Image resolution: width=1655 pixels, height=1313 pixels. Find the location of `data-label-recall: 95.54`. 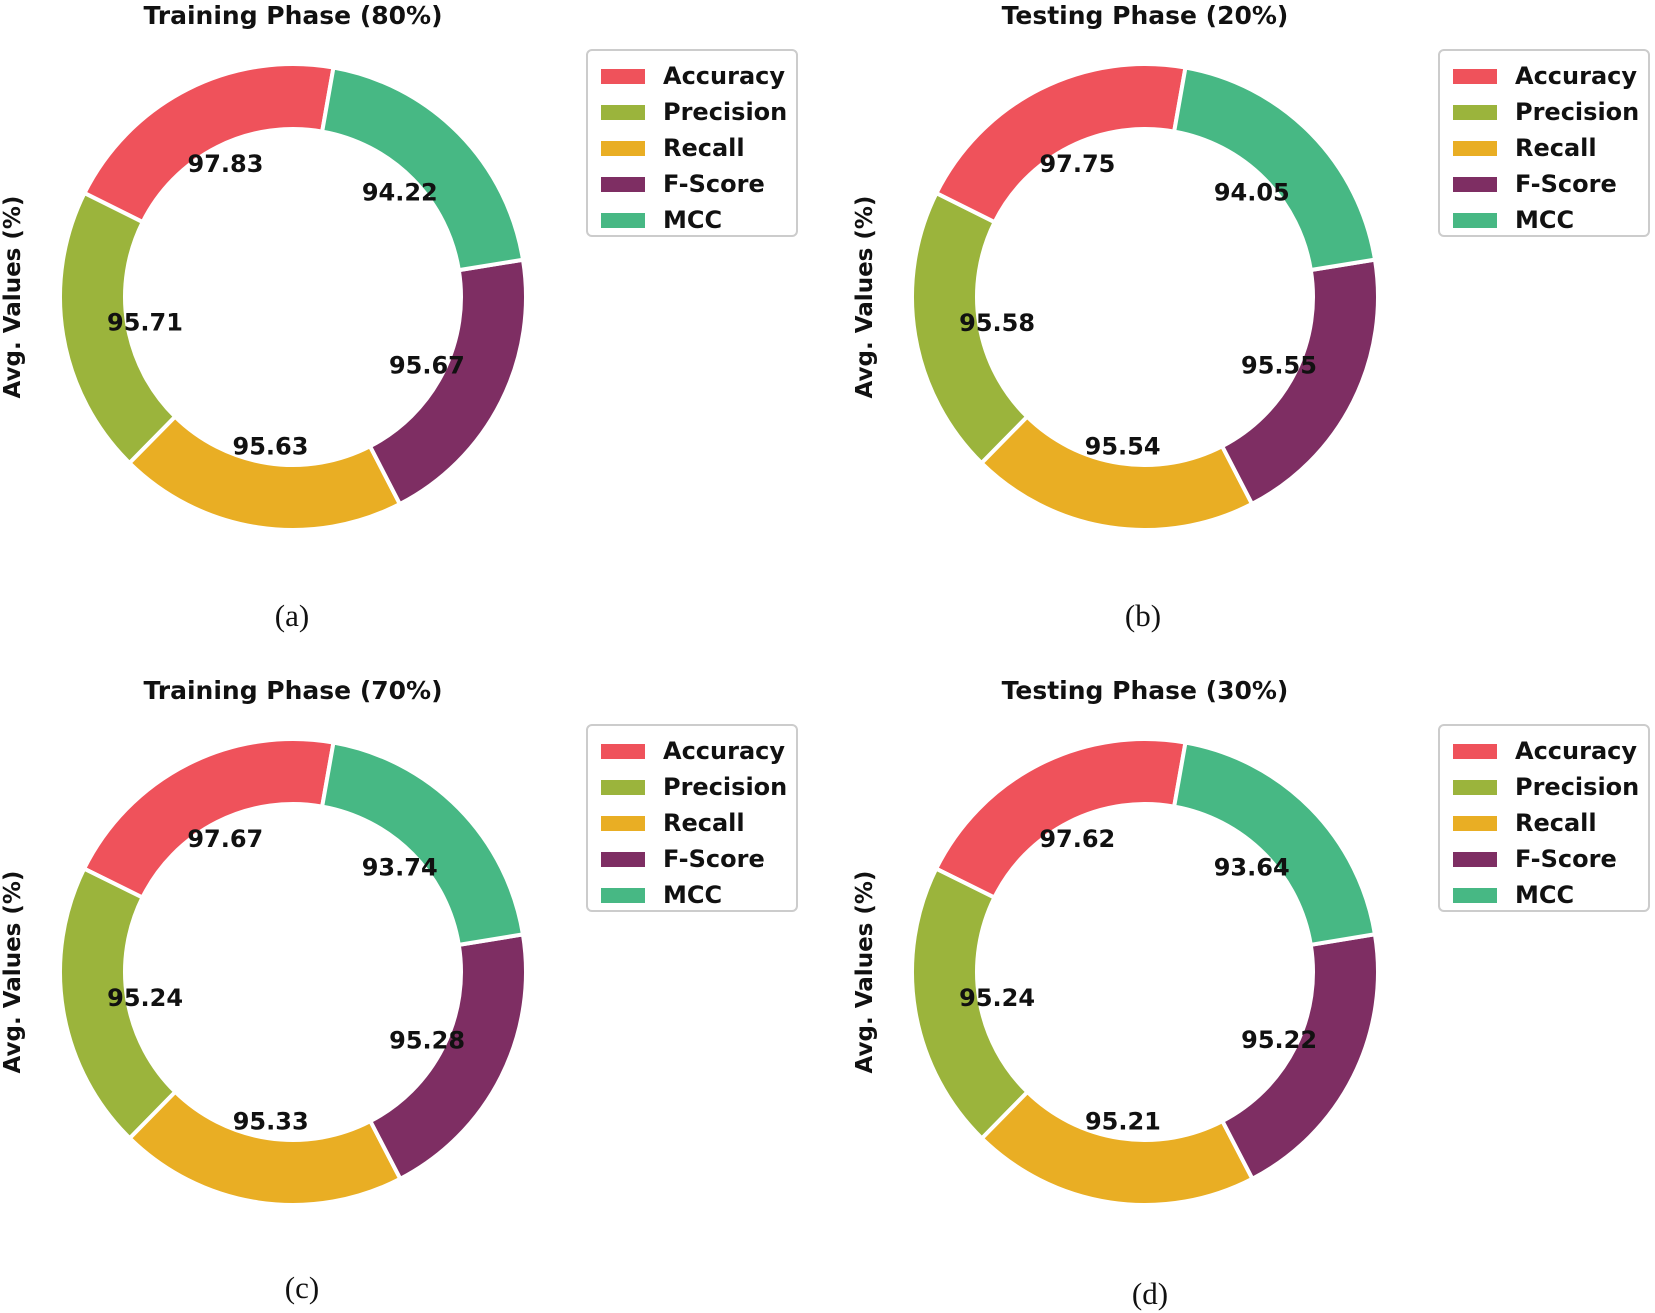

data-label-recall: 95.54 is located at coordinates (1123, 446).